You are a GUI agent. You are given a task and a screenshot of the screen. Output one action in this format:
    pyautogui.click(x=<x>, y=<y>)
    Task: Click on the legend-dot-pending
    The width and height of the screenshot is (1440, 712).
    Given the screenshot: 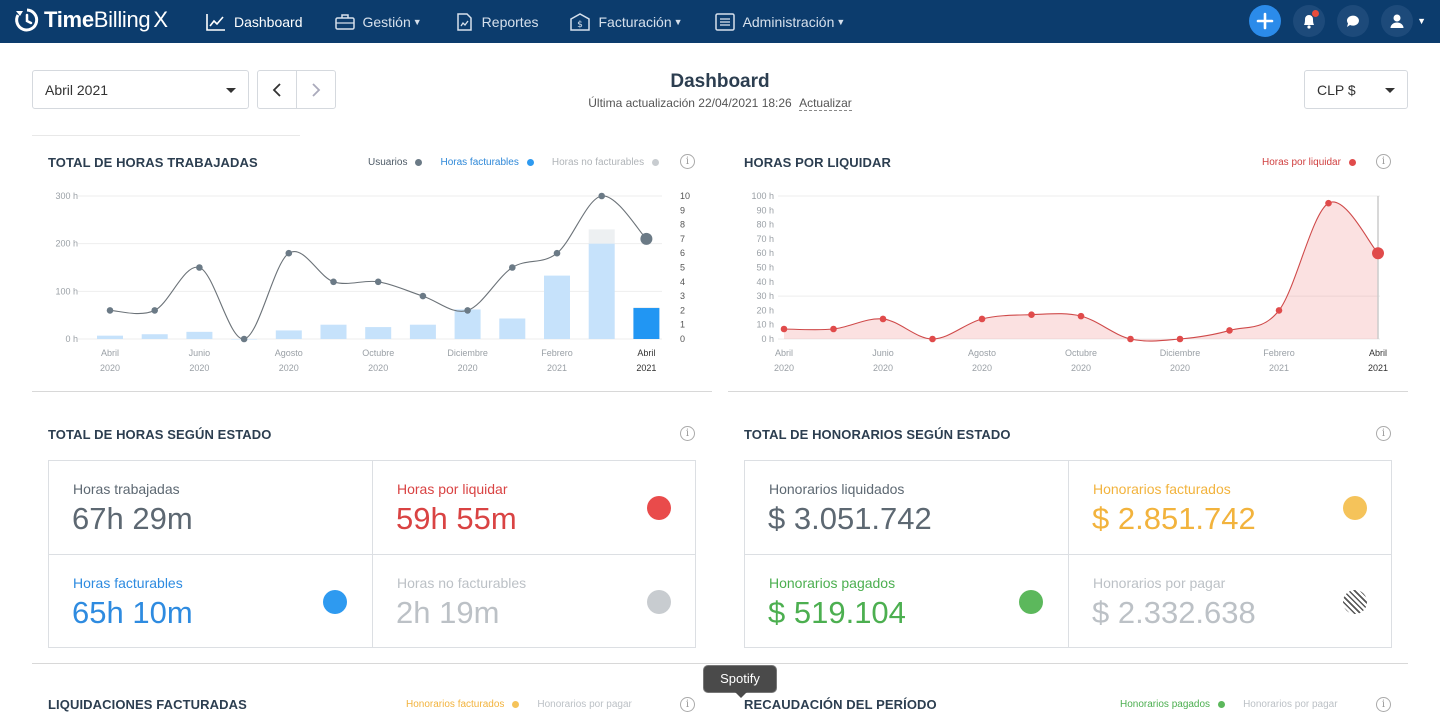 What is the action you would take?
    pyautogui.click(x=1352, y=162)
    